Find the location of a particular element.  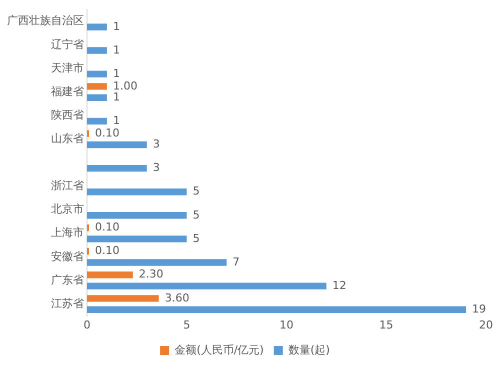

data-label: 2.30 is located at coordinates (151, 274).